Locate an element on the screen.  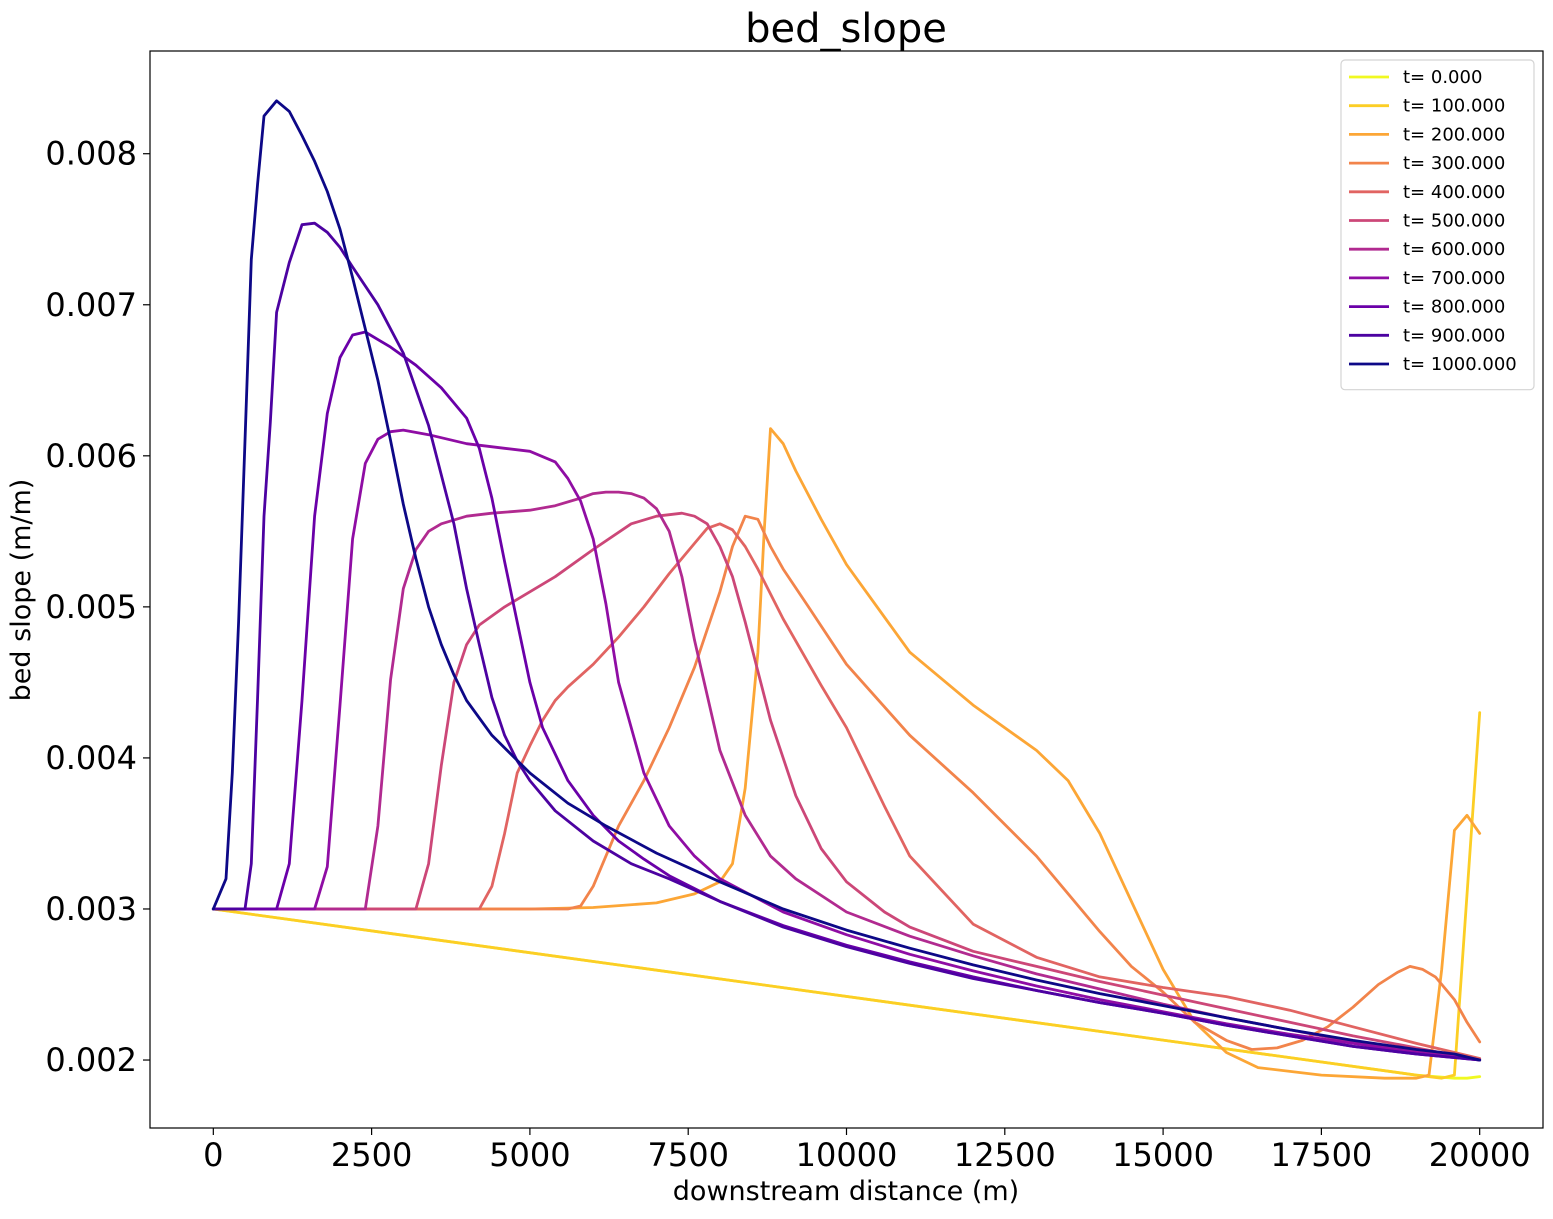
x-tick-label-8: 20000 is located at coordinates (1480, 1155).